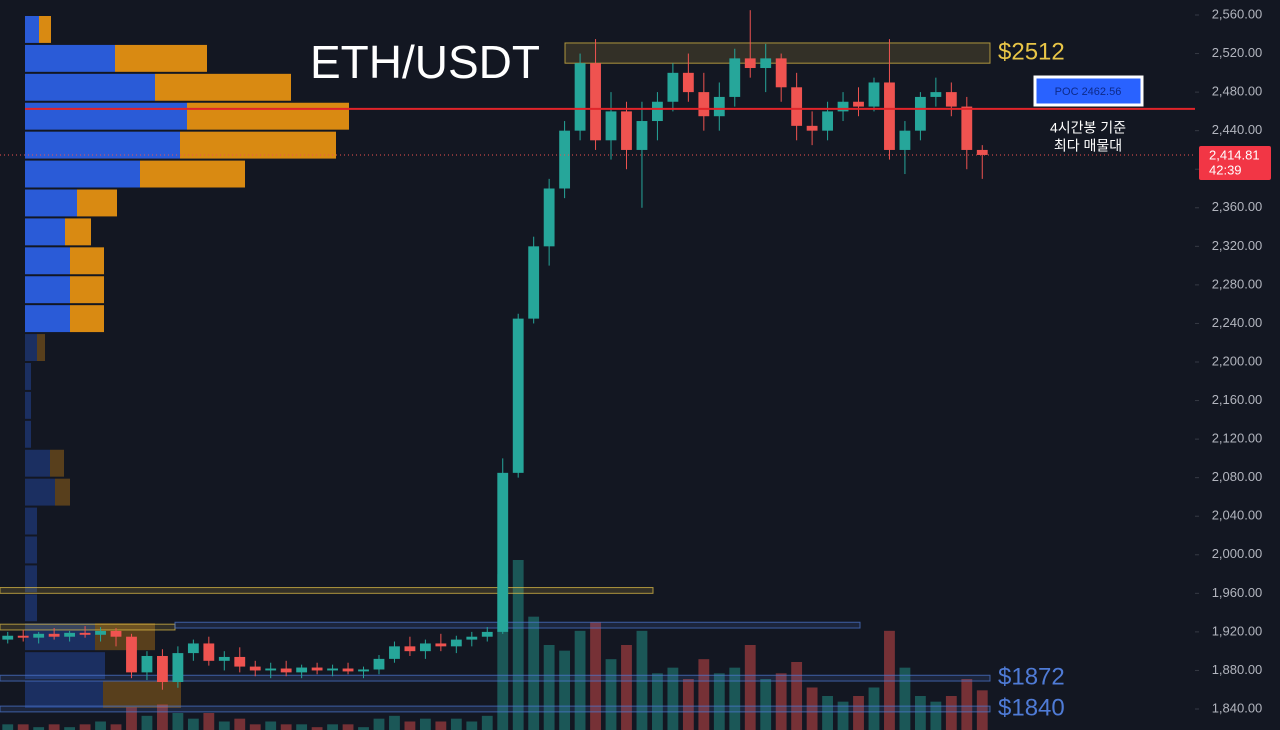 Image resolution: width=1280 pixels, height=730 pixels. What do you see at coordinates (1237, 630) in the screenshot?
I see `y-tick-label: 1,920.00` at bounding box center [1237, 630].